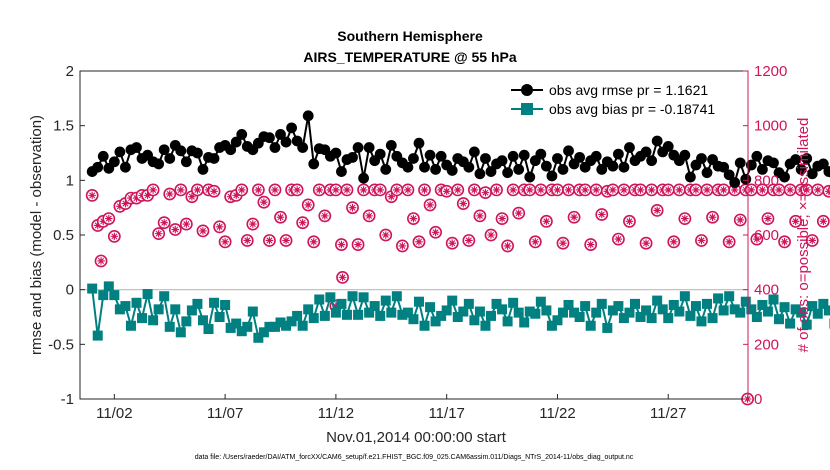 The height and width of the screenshot is (470, 830). I want to click on y-tick-label: 1, so click(70, 180).